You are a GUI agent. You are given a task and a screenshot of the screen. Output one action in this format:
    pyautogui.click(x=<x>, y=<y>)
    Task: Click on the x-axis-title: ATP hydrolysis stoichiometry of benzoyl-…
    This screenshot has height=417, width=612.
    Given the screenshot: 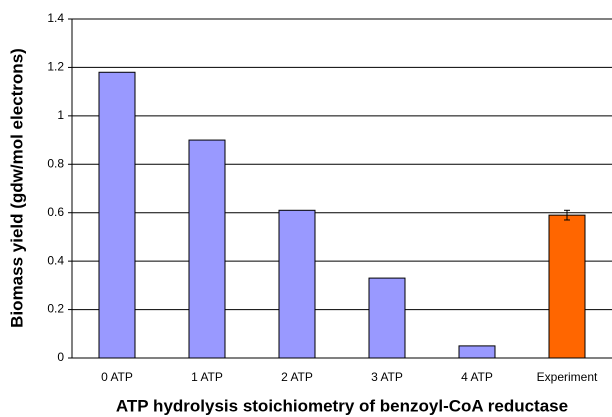 What is the action you would take?
    pyautogui.click(x=342, y=405)
    